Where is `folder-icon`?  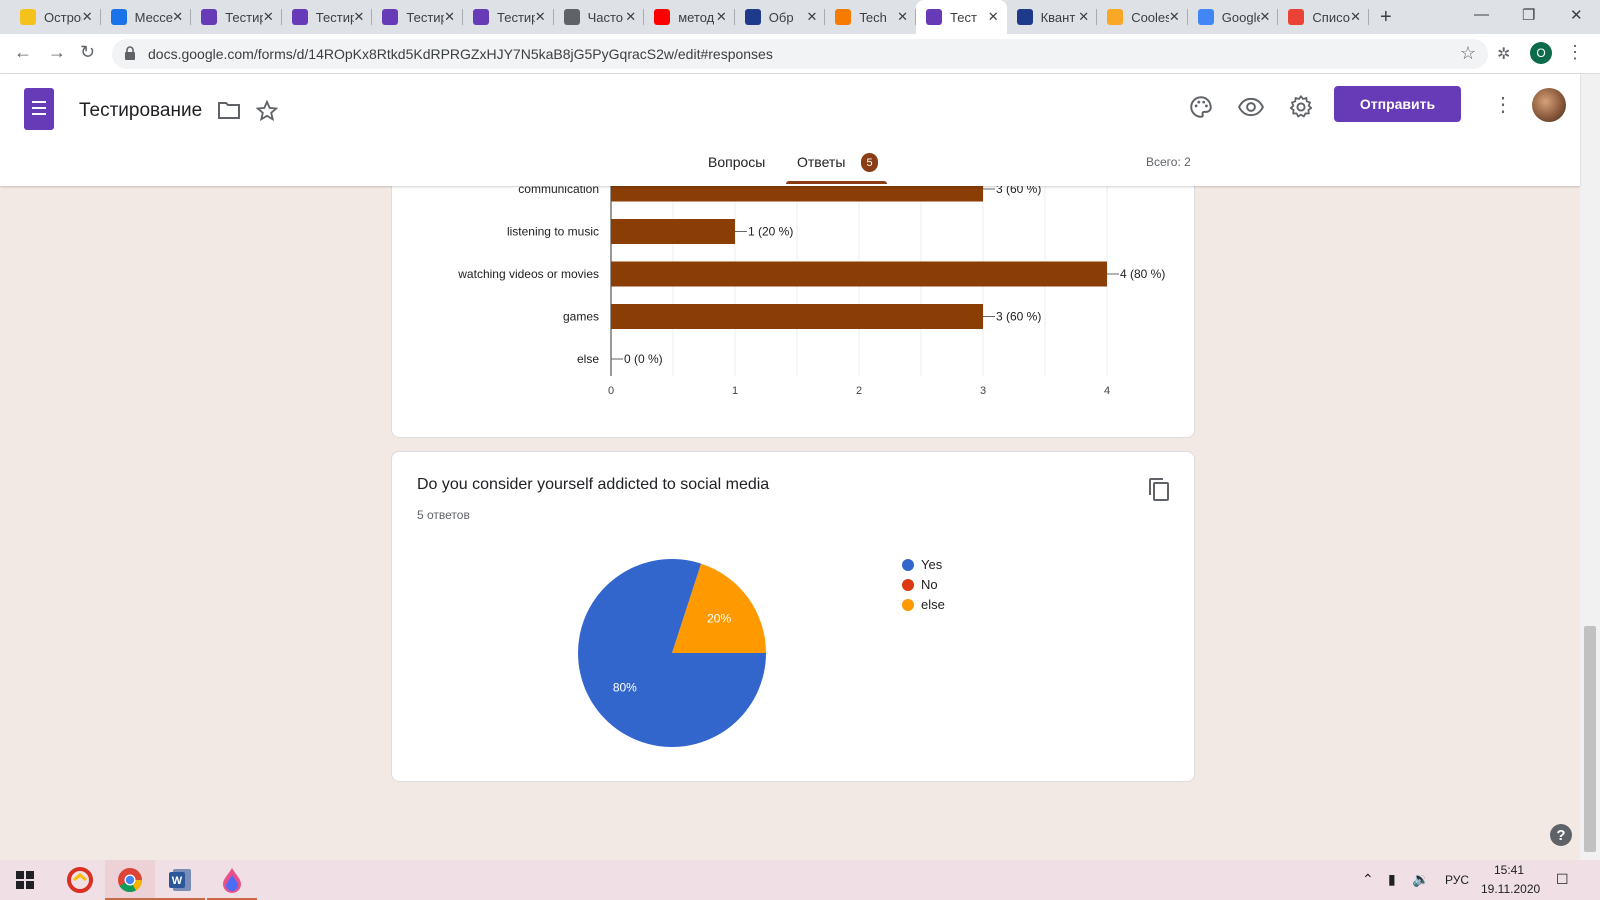
folder-icon is located at coordinates (229, 110).